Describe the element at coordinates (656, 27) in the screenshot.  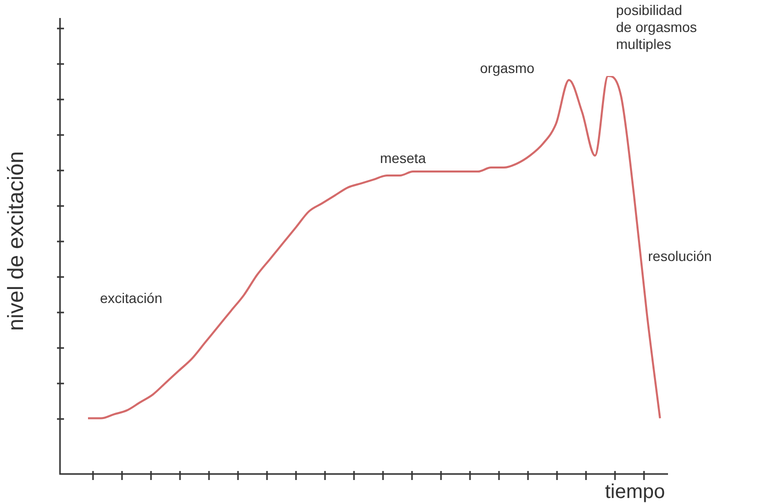
I see `text: posibilidad de orgasmos multiples` at that location.